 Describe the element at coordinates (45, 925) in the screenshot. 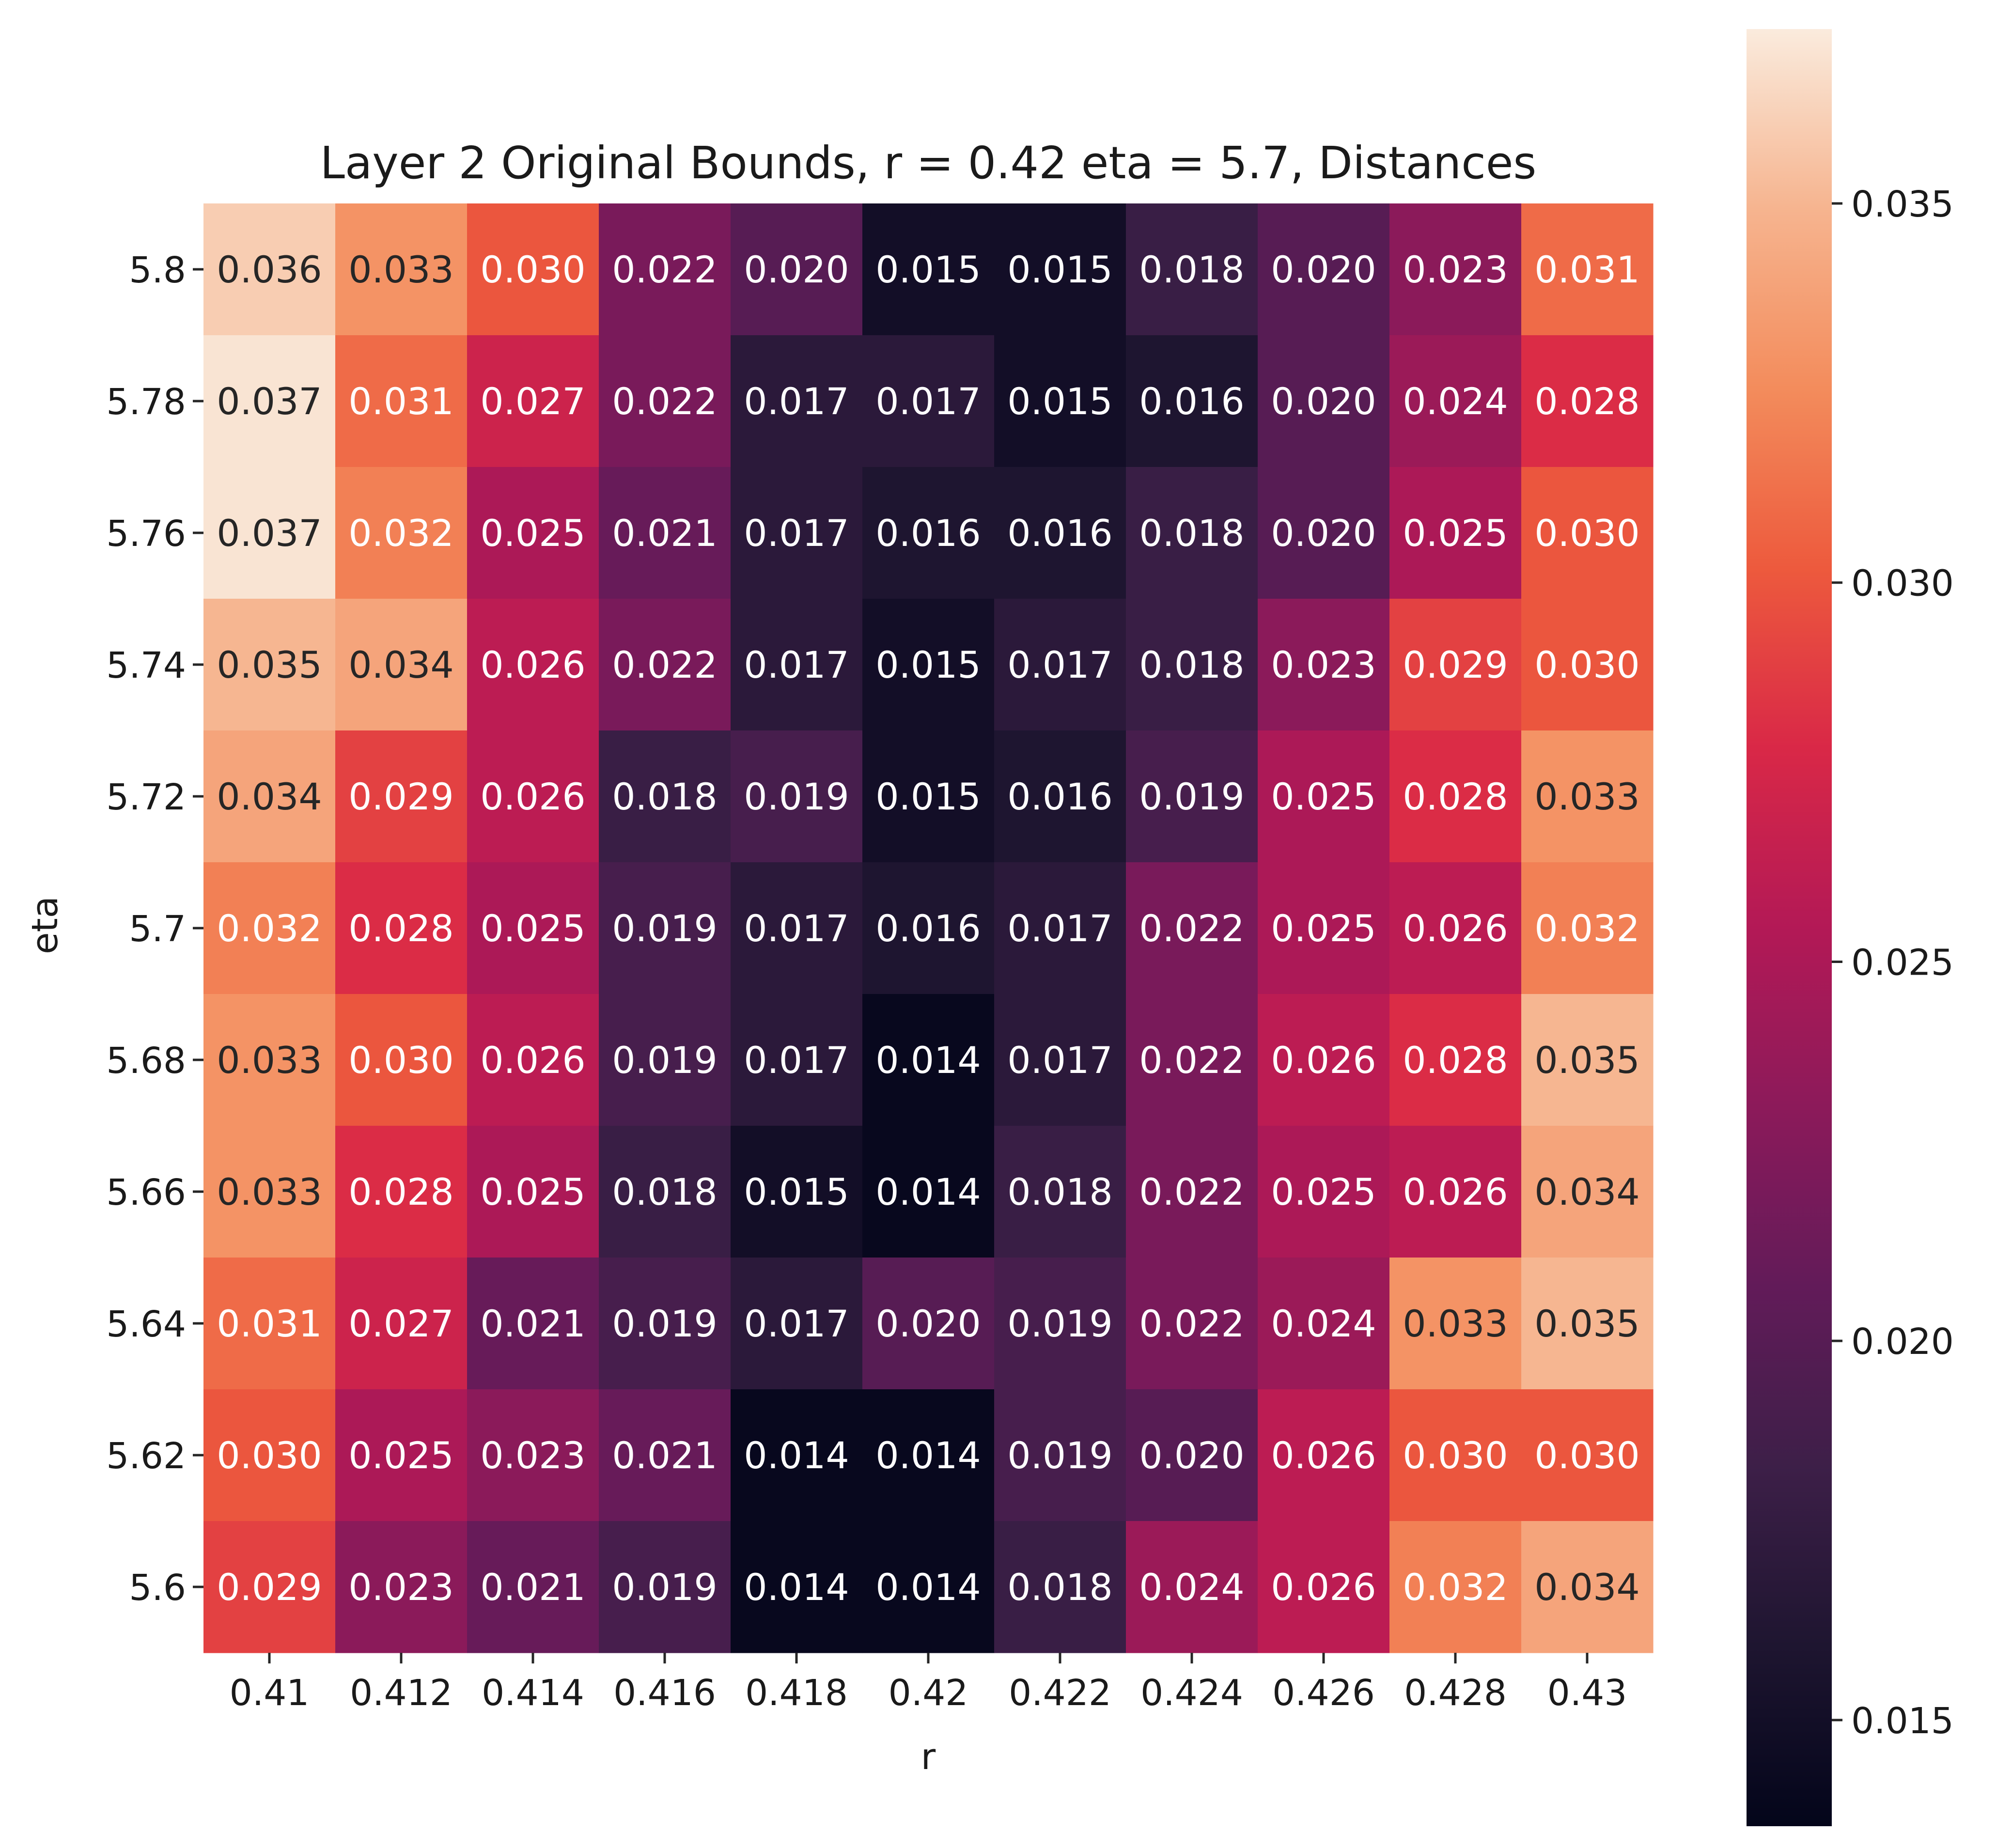

I see `y-axis-label: eta` at that location.